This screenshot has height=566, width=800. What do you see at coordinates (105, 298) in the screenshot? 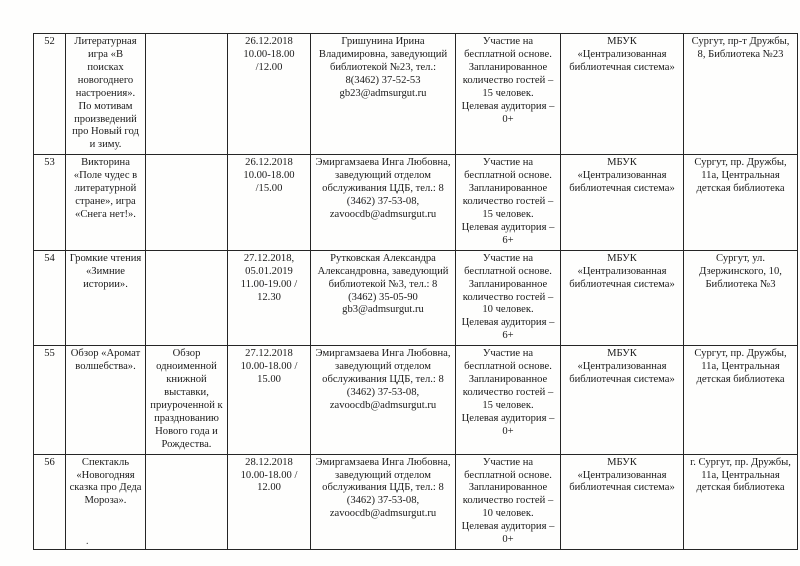
I see `cell-event-name: Громкие чтения «Зимние истории».` at bounding box center [105, 298].